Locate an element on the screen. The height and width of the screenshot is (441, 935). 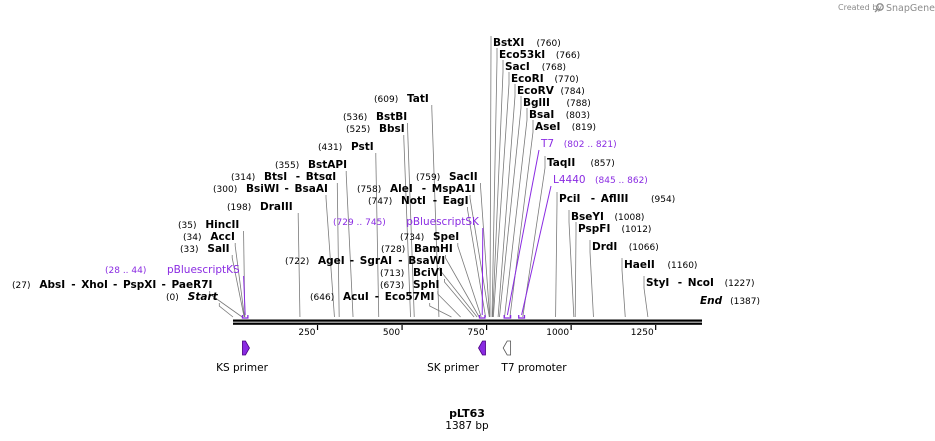
enzyme-name: MspA1I is located at coordinates (454, 189).